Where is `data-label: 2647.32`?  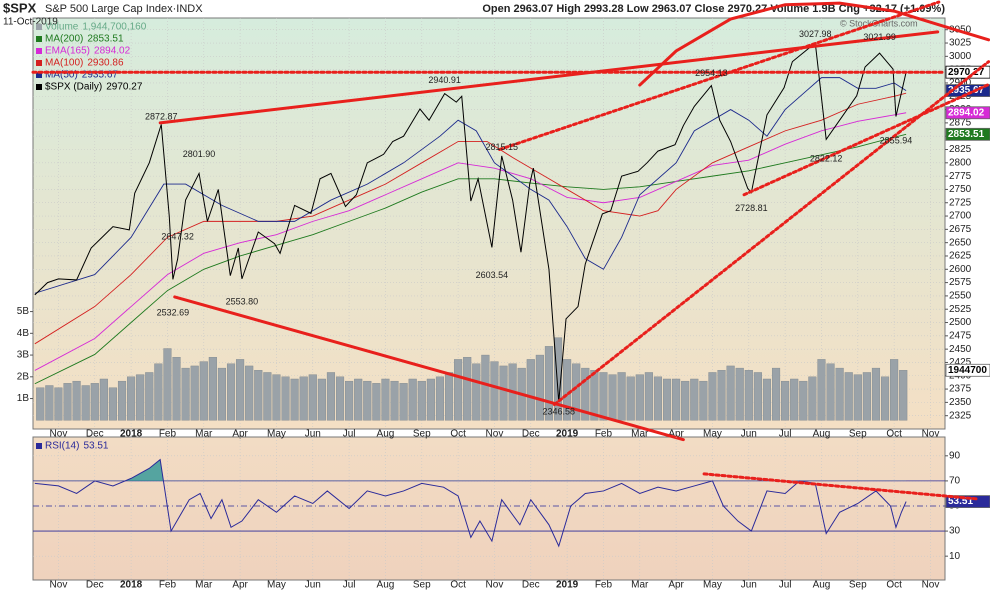
data-label: 2647.32 is located at coordinates (177, 236).